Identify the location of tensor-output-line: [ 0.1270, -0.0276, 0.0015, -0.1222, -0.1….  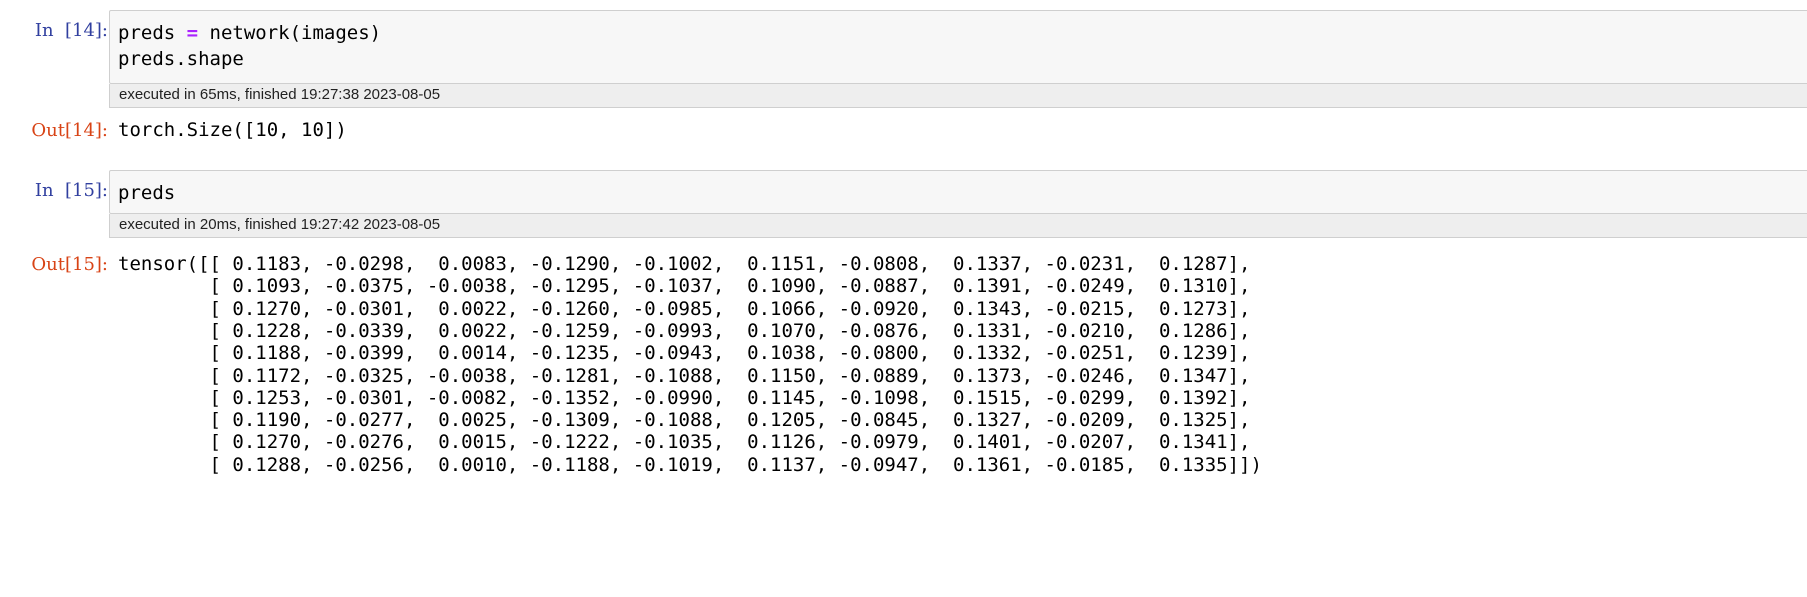
(684, 442).